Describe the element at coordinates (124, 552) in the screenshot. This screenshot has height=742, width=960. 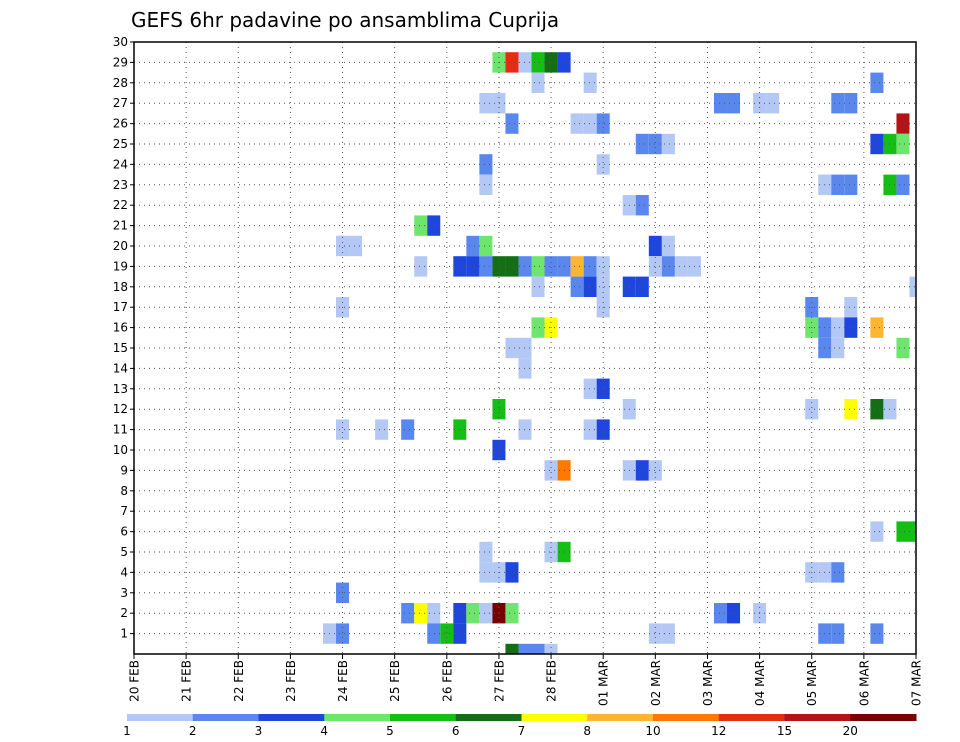
I see `y-tick-label: 5` at that location.